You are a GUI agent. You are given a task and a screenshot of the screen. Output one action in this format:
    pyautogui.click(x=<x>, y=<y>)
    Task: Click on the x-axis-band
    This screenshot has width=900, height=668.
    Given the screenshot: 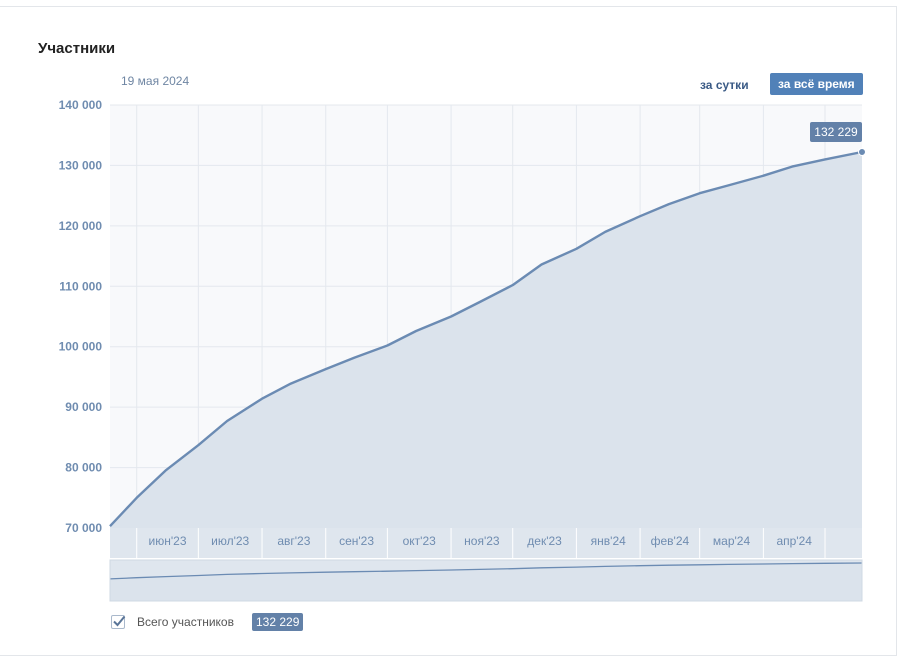 What is the action you would take?
    pyautogui.click(x=486, y=543)
    